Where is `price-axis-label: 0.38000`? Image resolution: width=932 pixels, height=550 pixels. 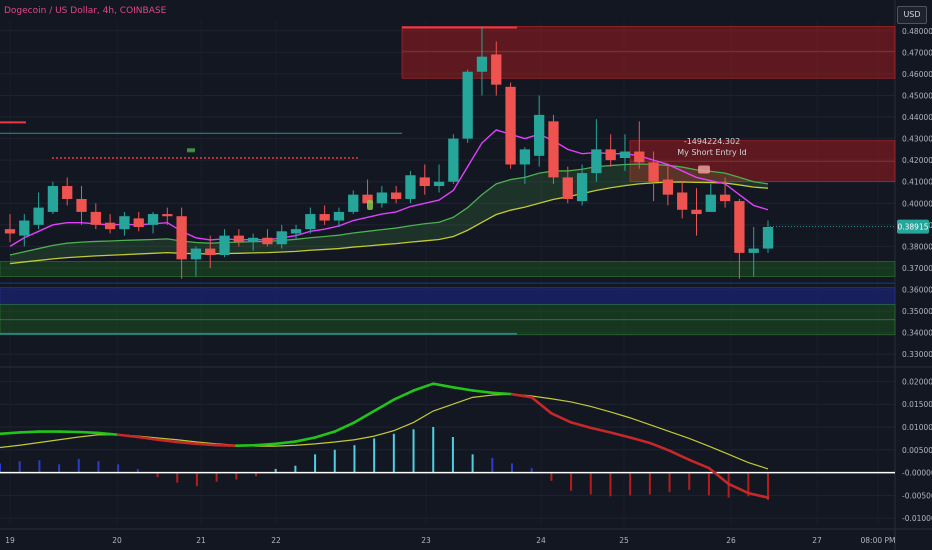
price-axis-label: 0.38000 is located at coordinates (917, 246).